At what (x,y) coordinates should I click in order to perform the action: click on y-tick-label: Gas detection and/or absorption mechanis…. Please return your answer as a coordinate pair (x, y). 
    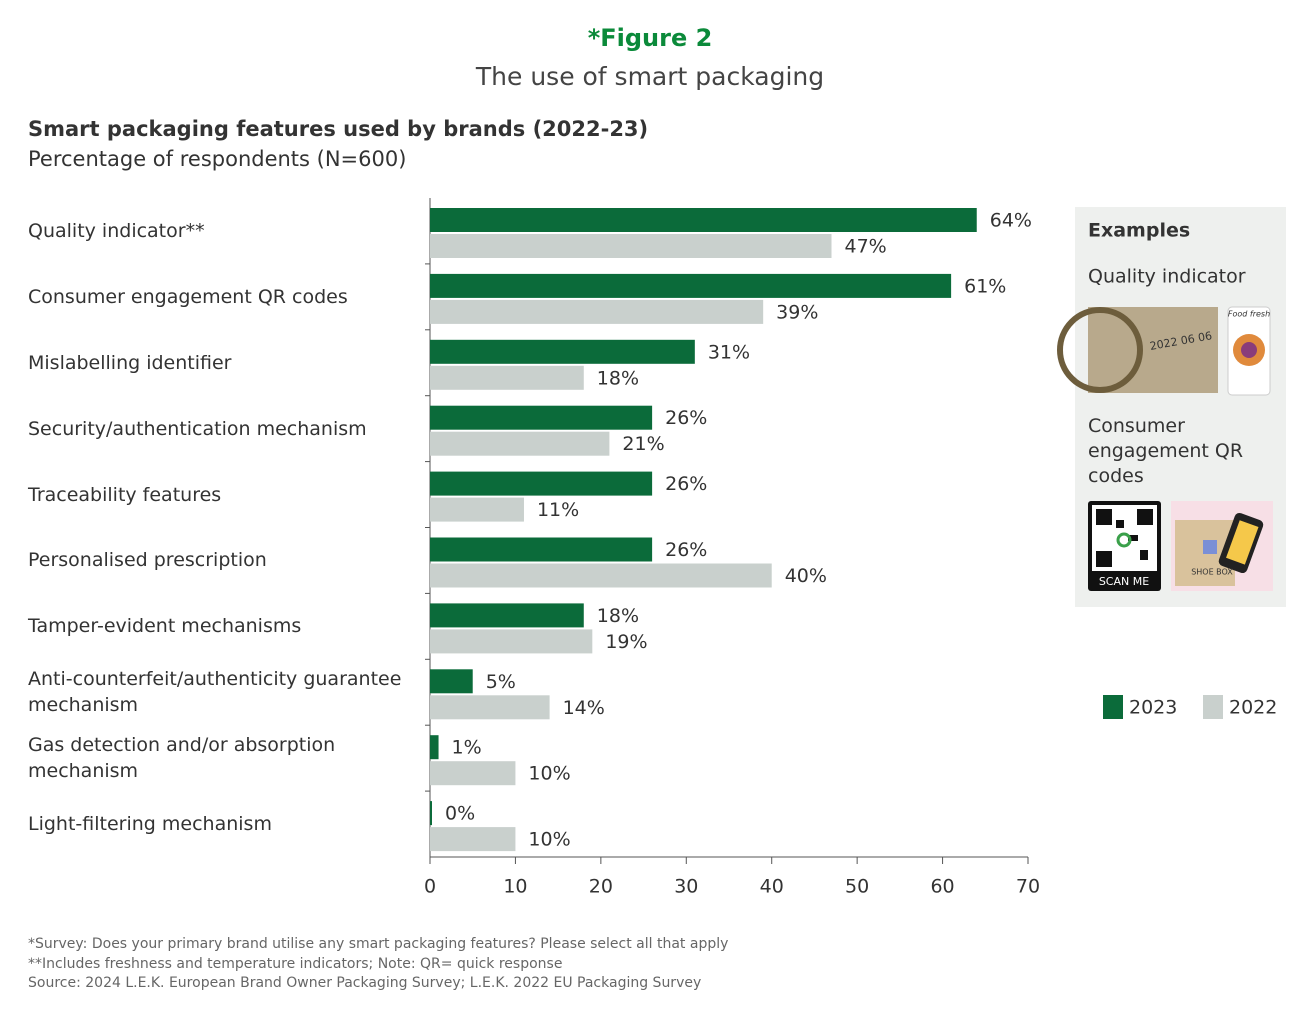
    Looking at the image, I should click on (182, 758).